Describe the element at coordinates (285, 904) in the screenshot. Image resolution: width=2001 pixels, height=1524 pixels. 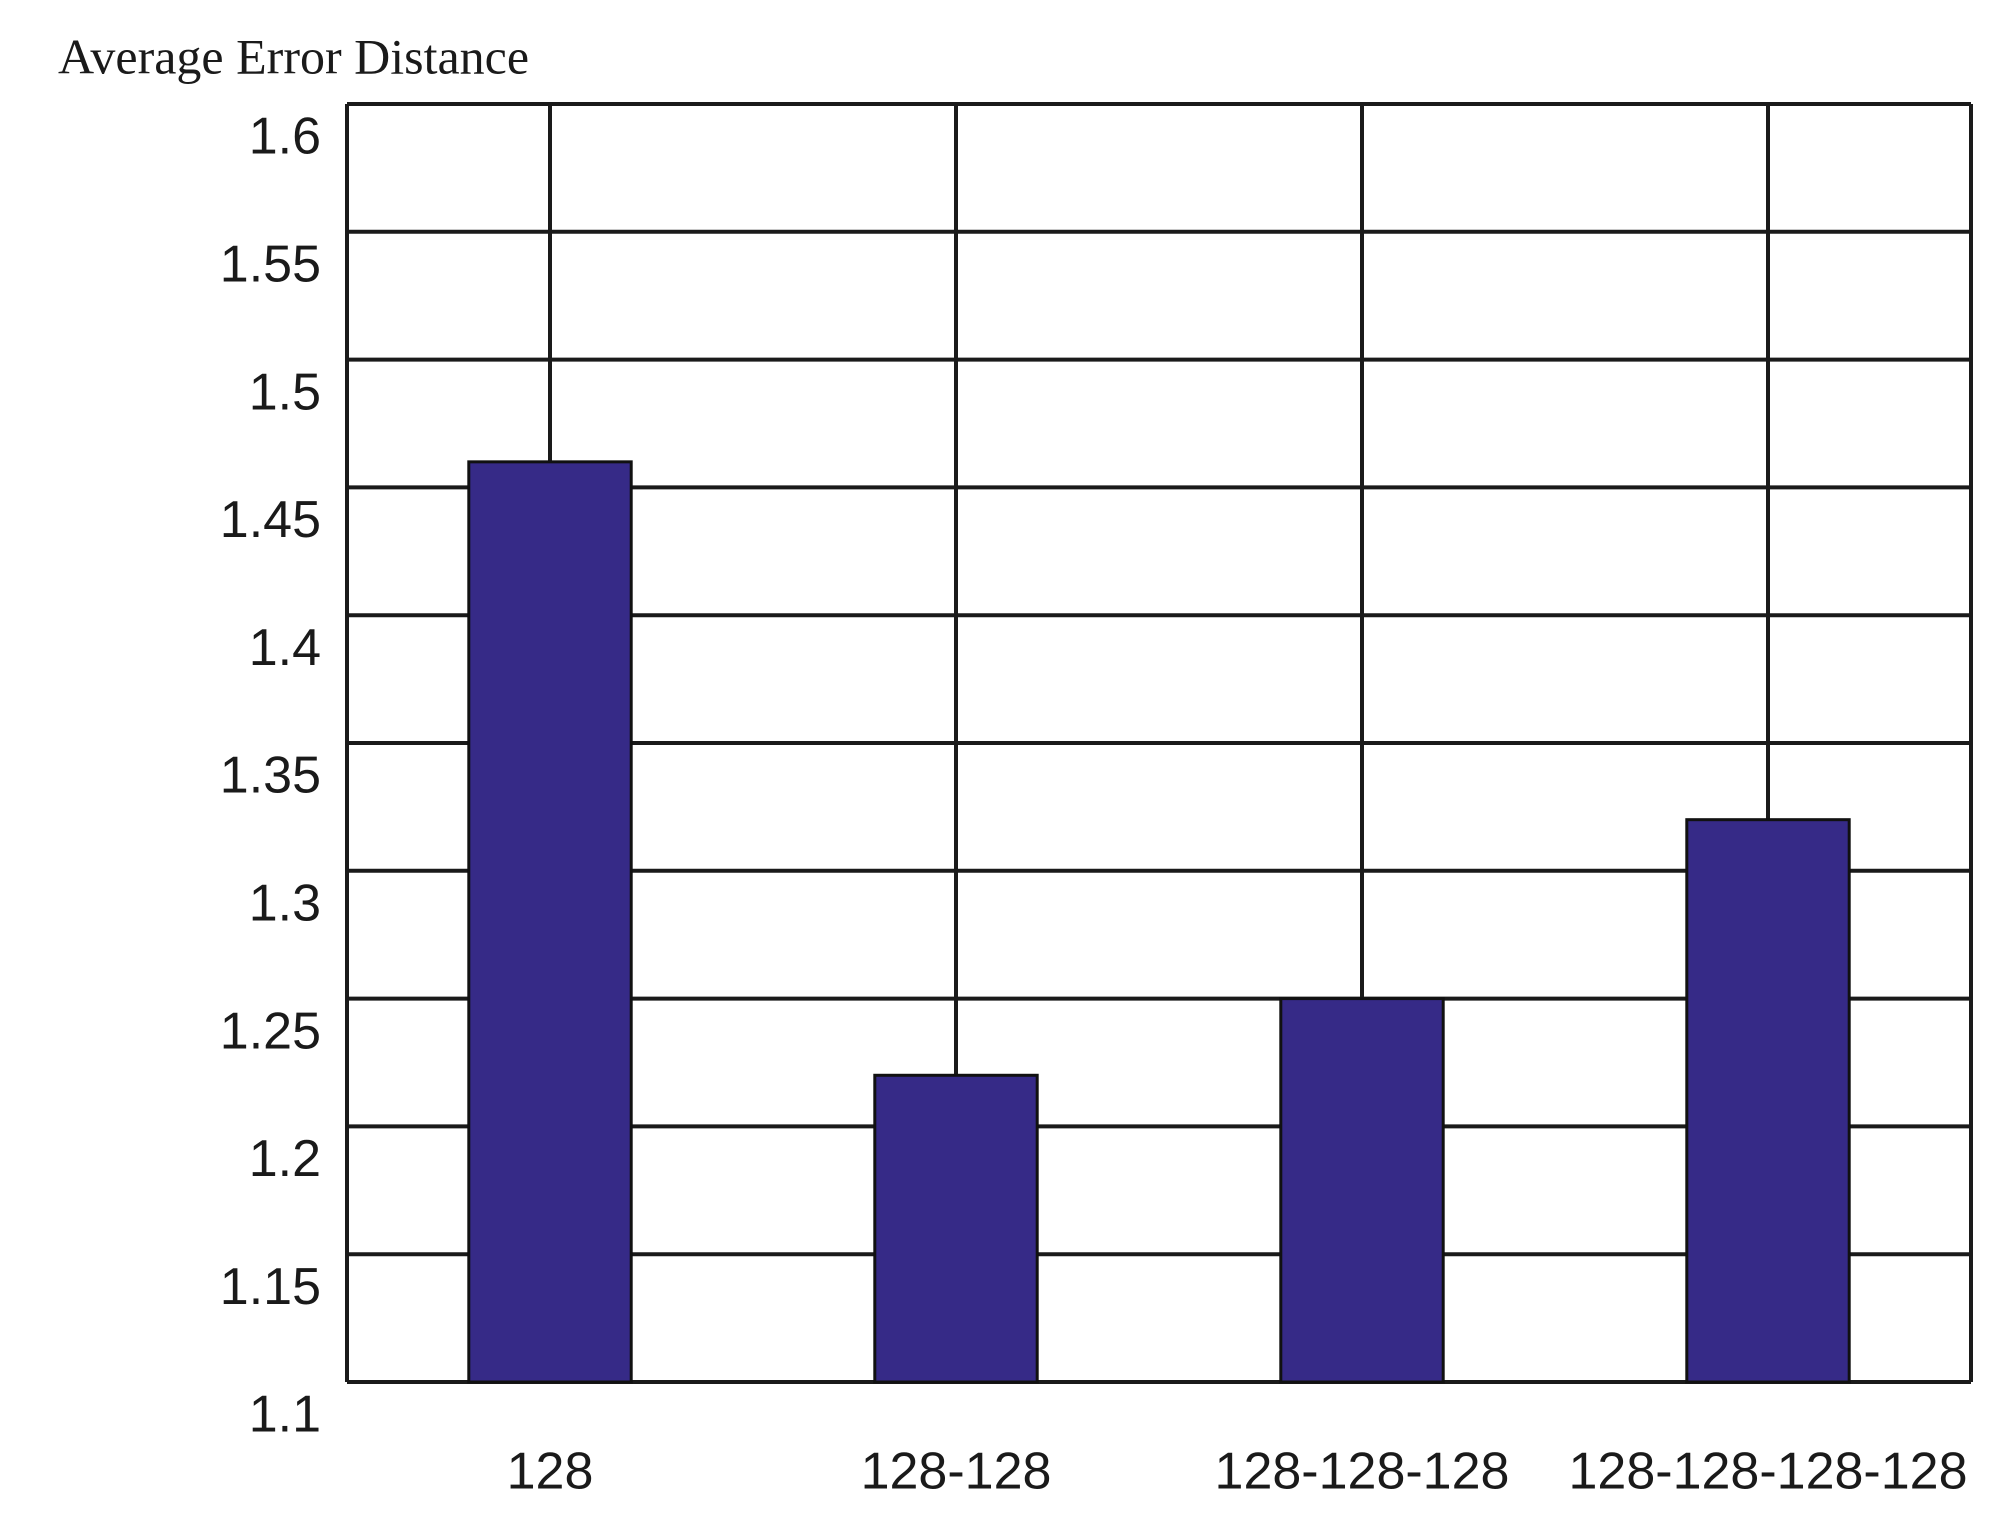
I see `y-tick-label: 1.3` at that location.